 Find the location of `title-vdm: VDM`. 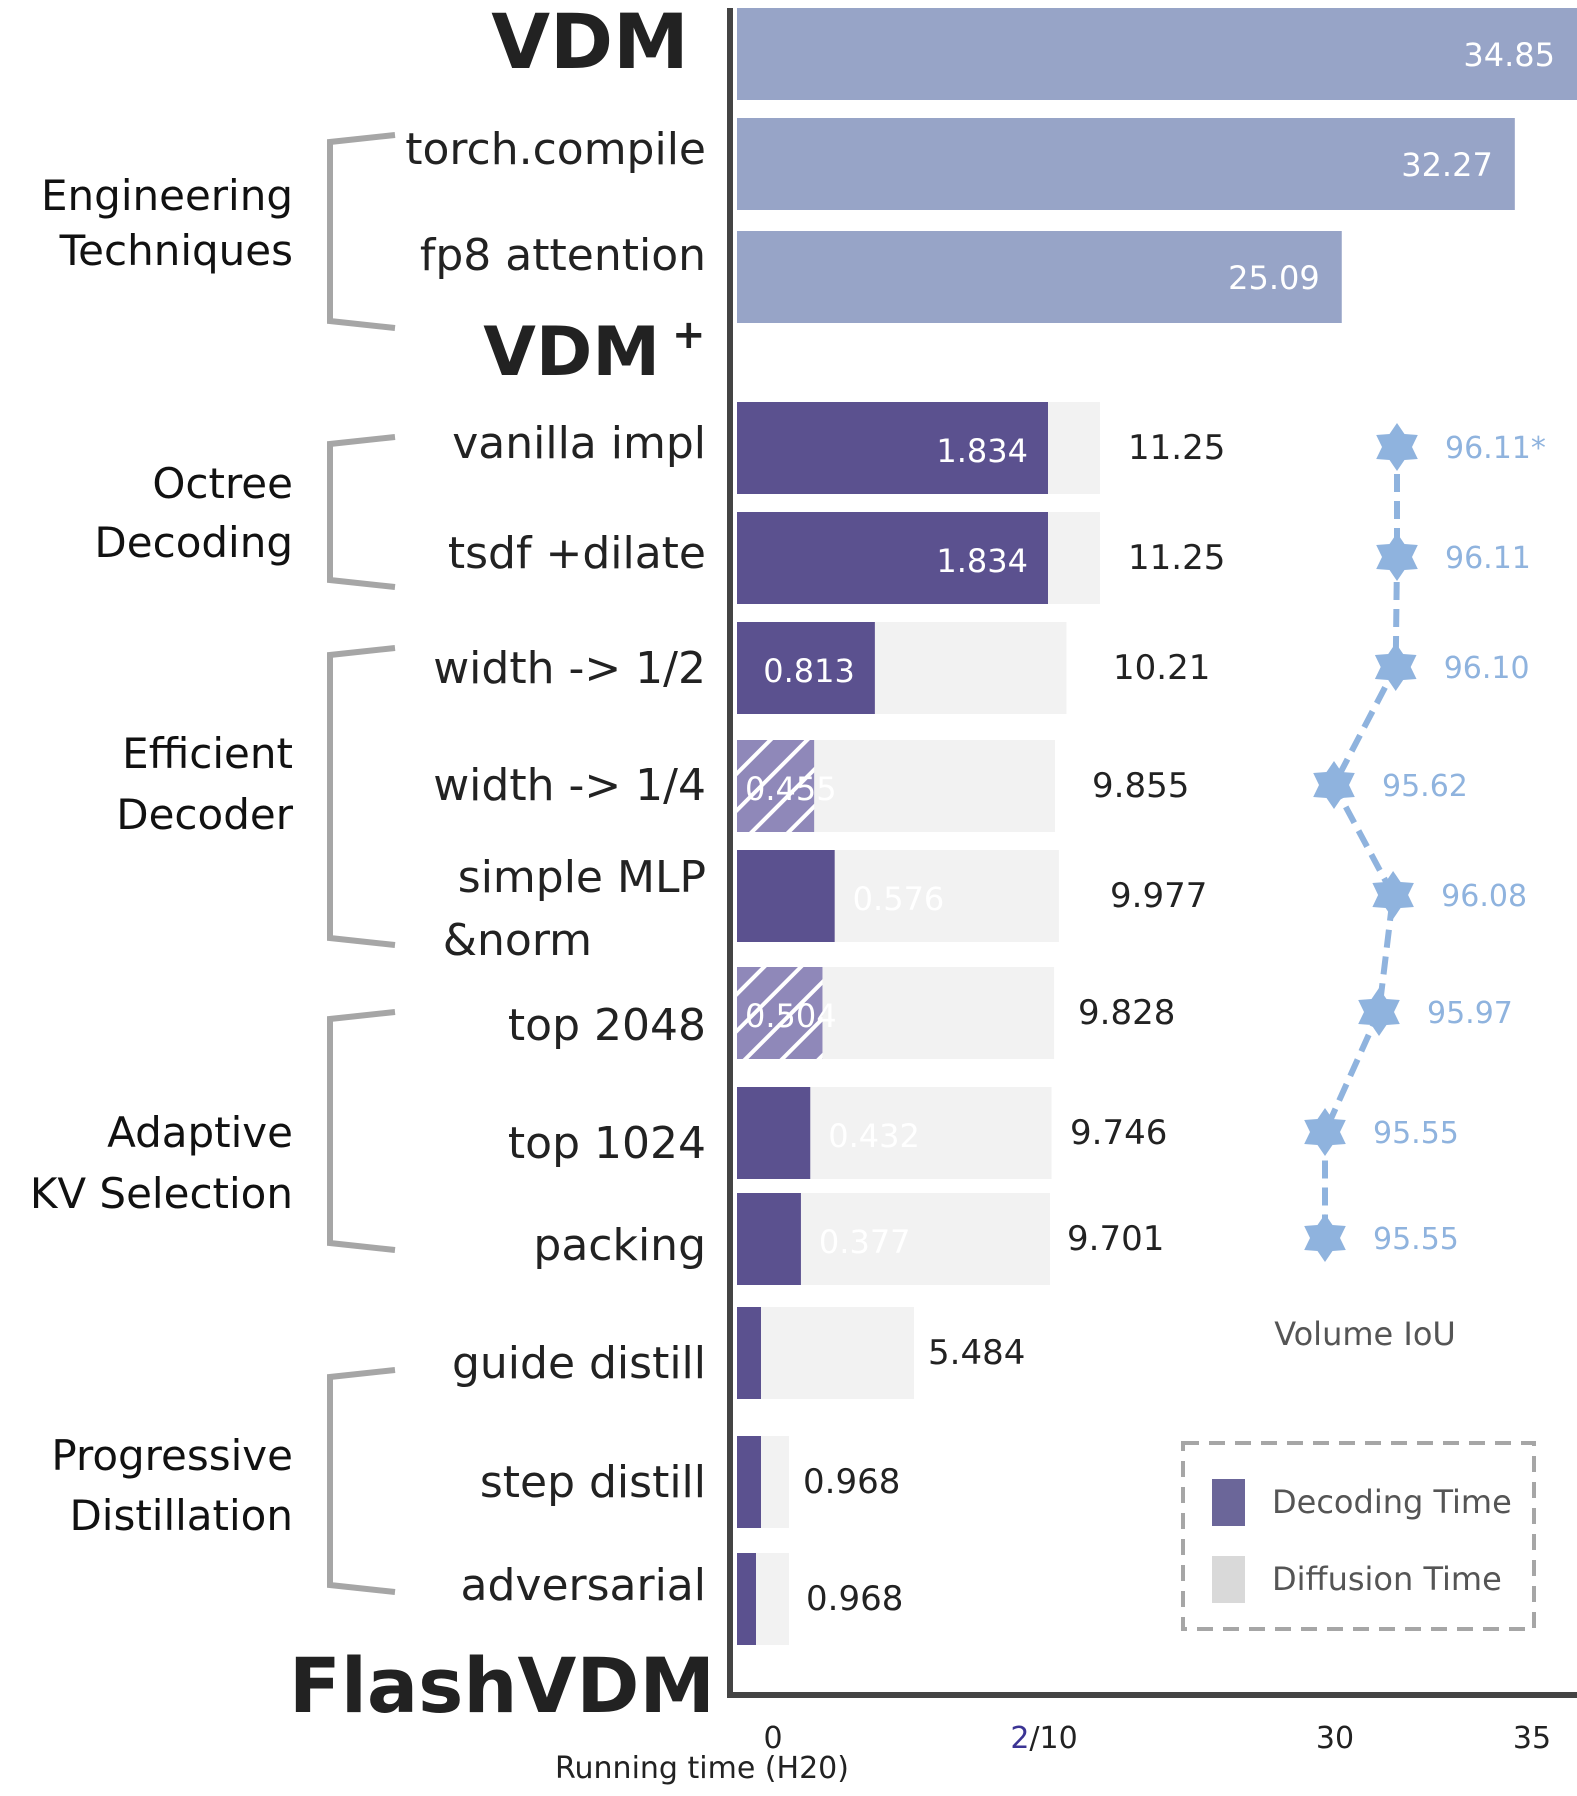

title-vdm: VDM is located at coordinates (590, 43).